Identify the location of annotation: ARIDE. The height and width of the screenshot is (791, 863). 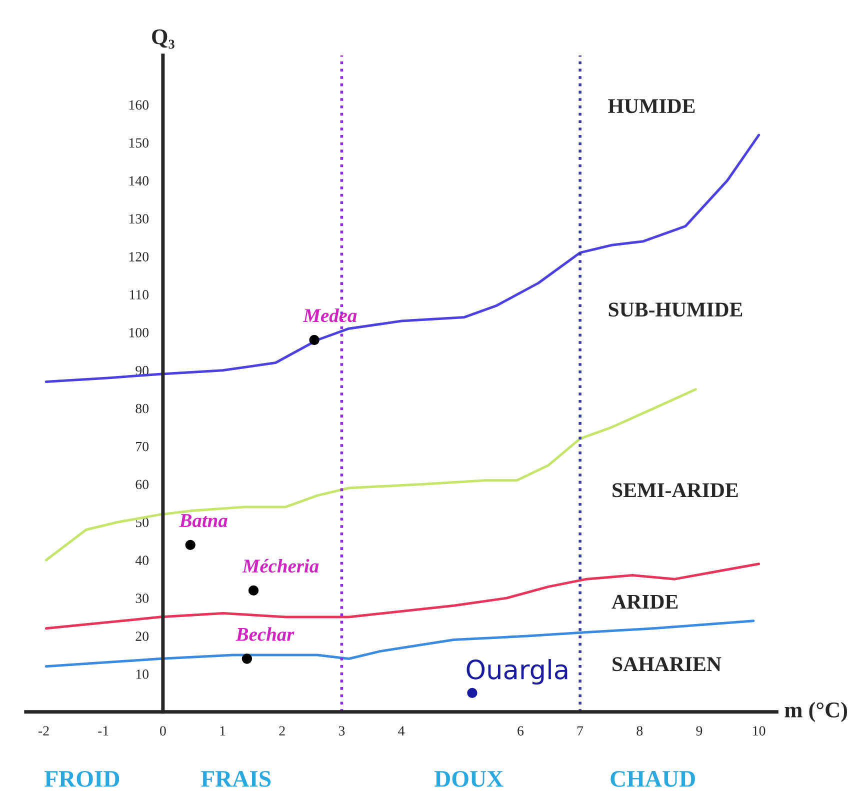
(645, 601).